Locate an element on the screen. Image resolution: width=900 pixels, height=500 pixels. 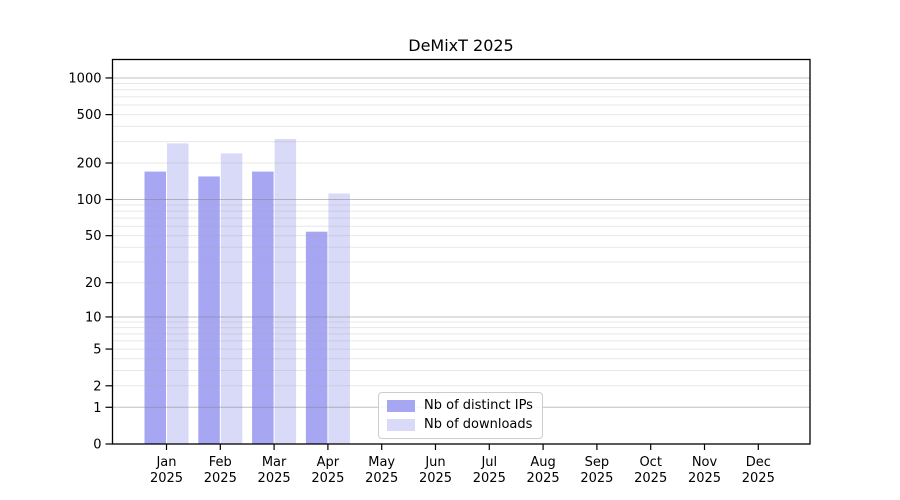
x-tick-label-month: Apr is located at coordinates (328, 462).